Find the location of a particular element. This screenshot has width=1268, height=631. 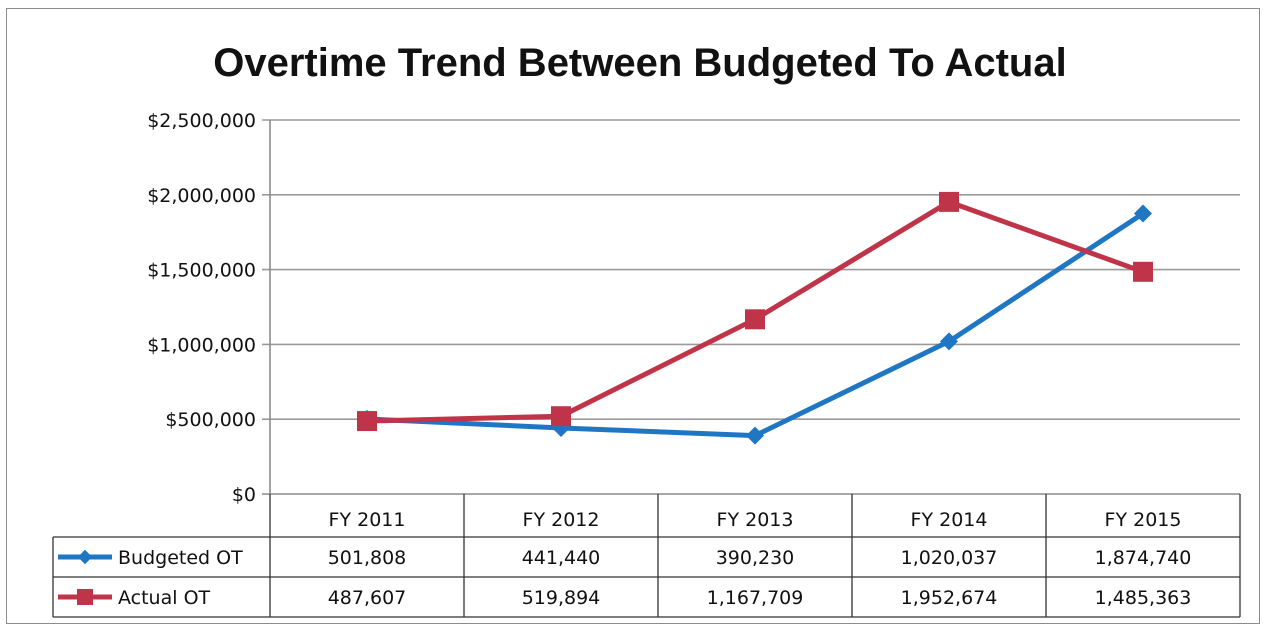

category-label: FY 2011 is located at coordinates (367, 520).